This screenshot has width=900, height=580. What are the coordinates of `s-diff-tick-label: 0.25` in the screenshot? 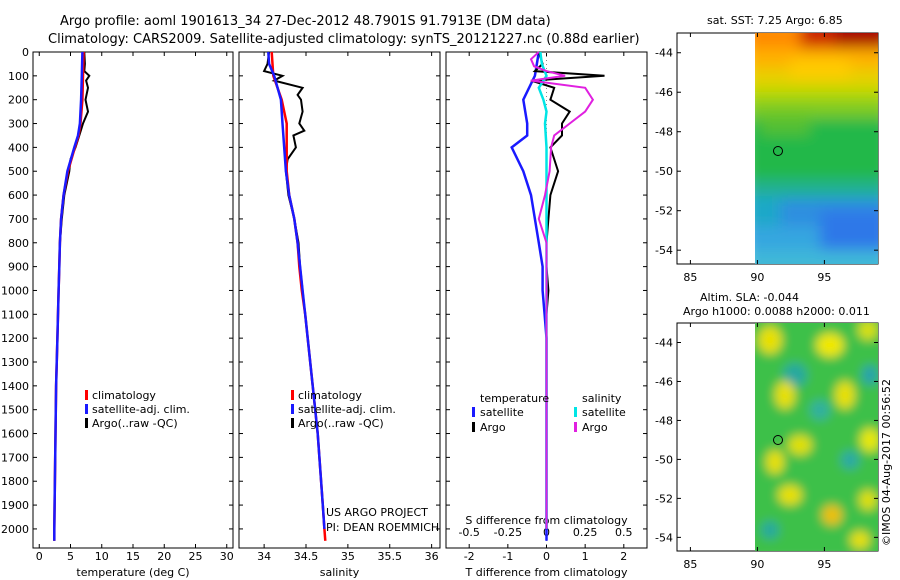 It's located at (585, 532).